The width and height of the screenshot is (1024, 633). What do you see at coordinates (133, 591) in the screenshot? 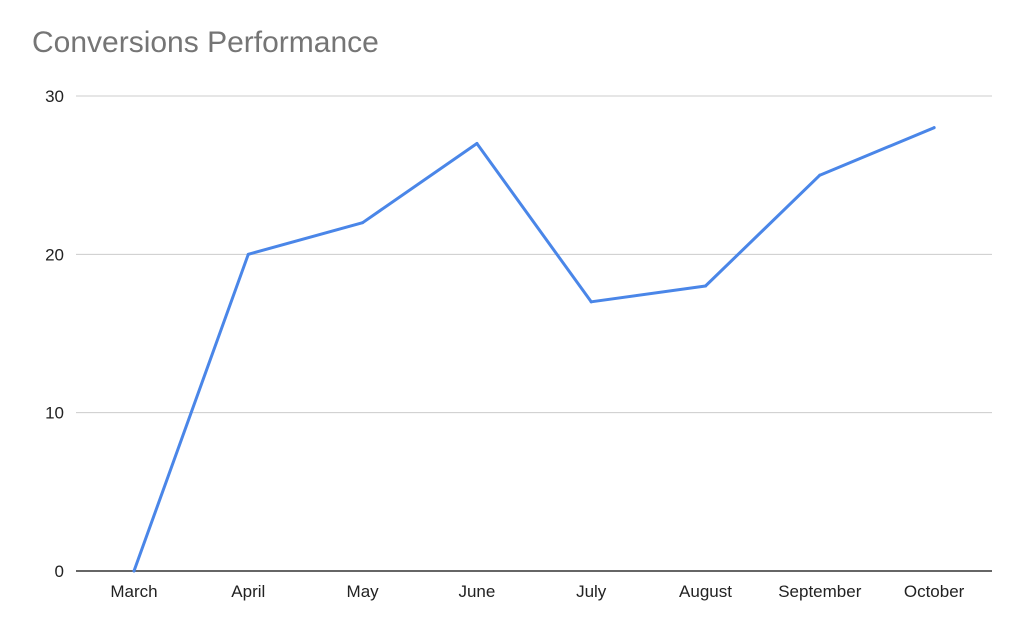
I see `x-tick-label: March` at bounding box center [133, 591].